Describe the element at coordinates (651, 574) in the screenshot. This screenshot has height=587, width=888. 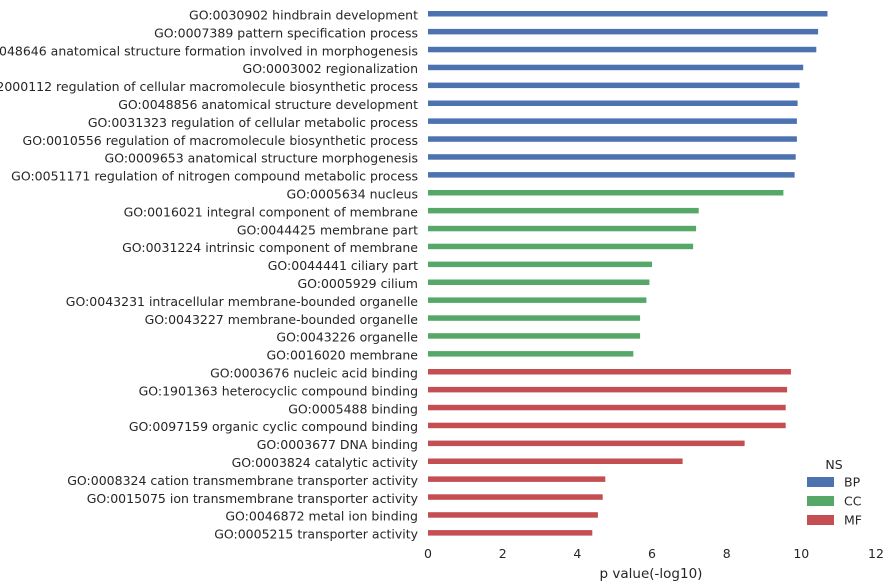
I see `x-axis-label: p value(-log10)` at that location.